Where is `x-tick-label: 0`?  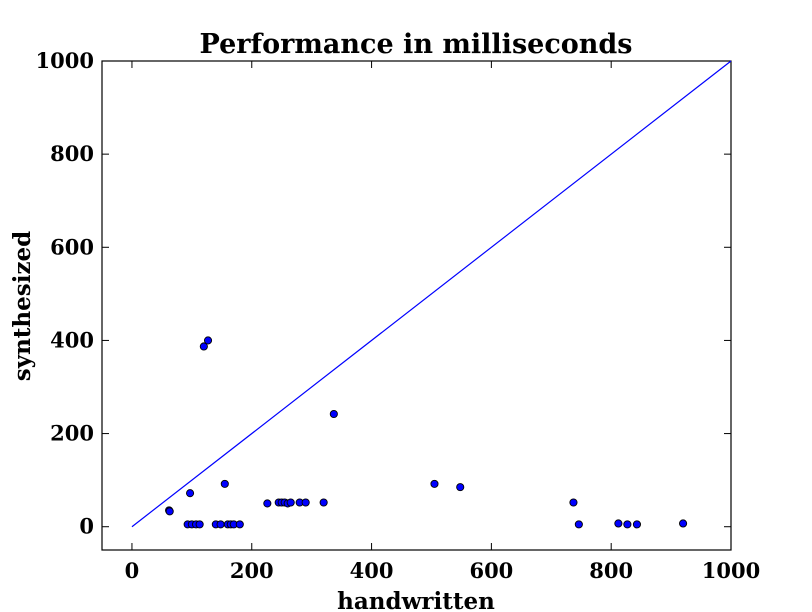 x-tick-label: 0 is located at coordinates (132, 570).